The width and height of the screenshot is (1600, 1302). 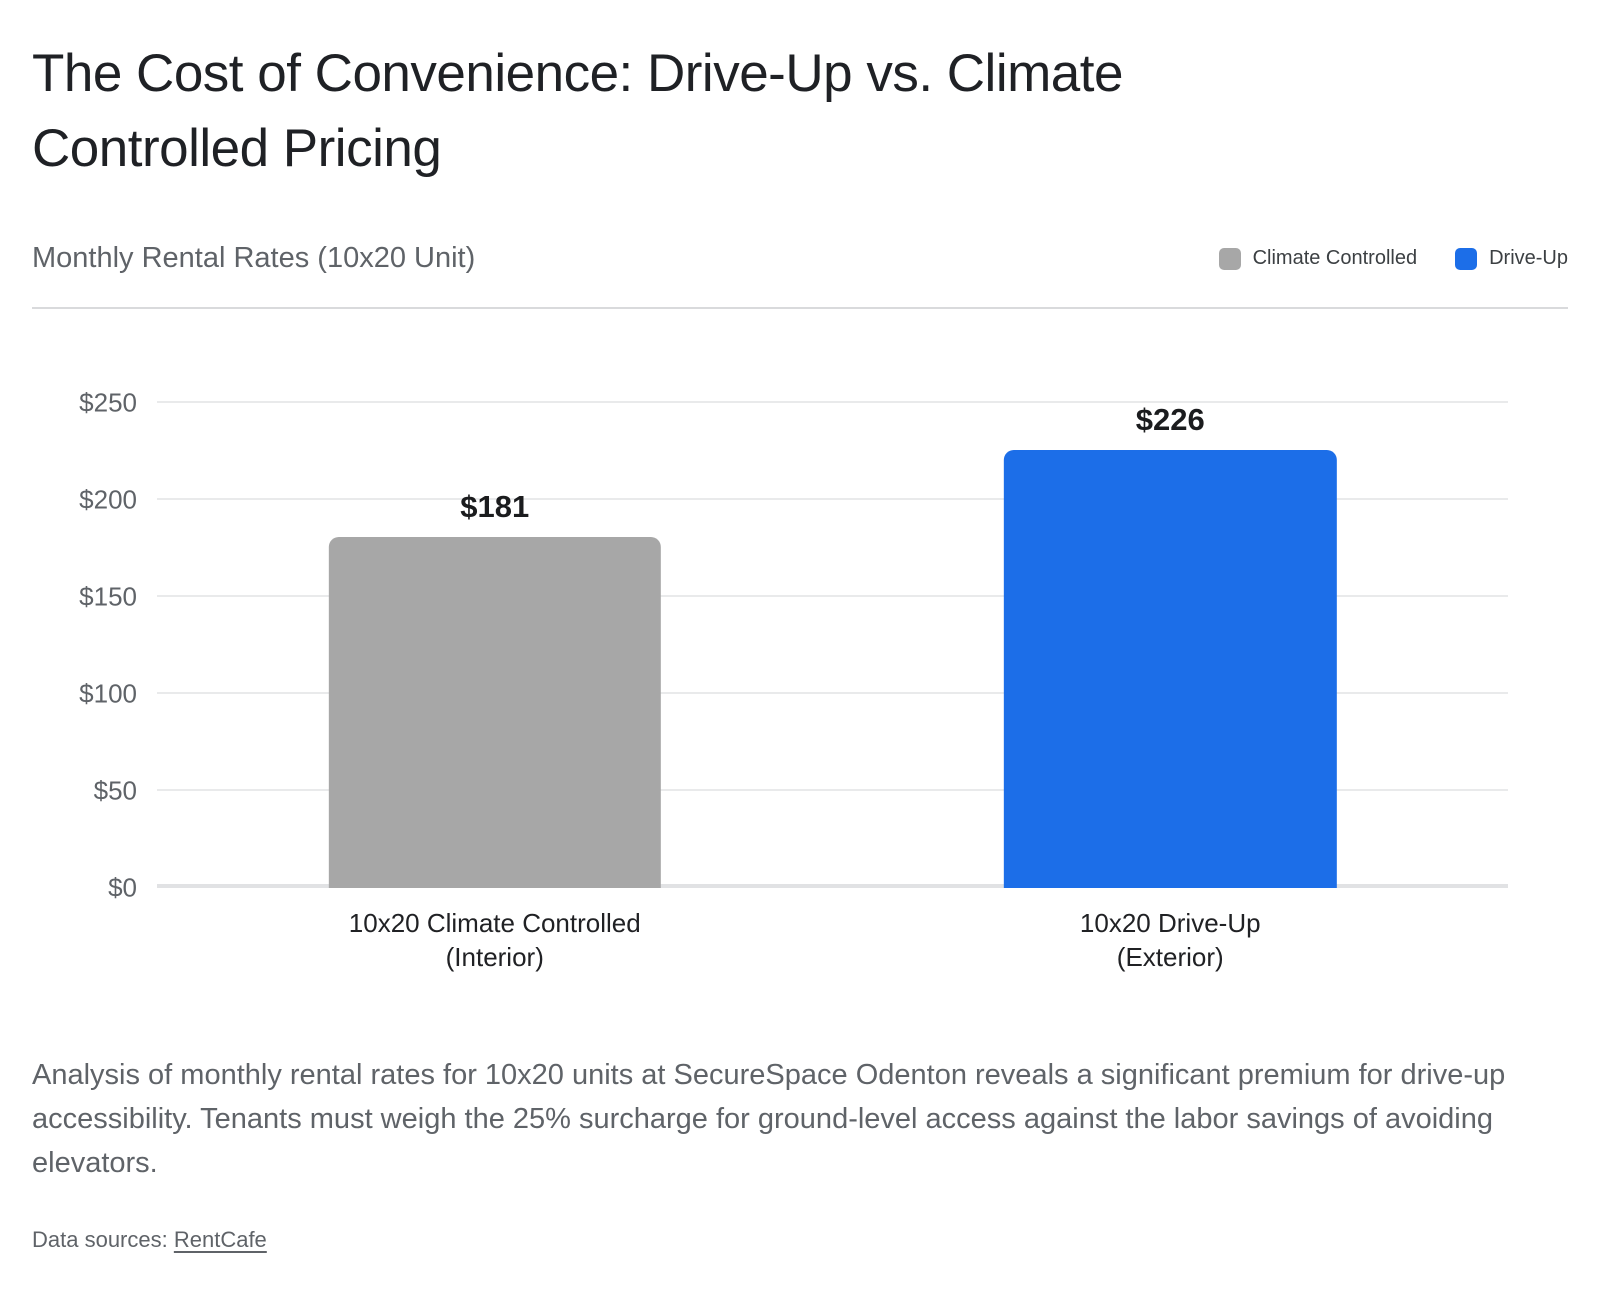 What do you see at coordinates (108, 499) in the screenshot?
I see `y-axis-tick-label: $200` at bounding box center [108, 499].